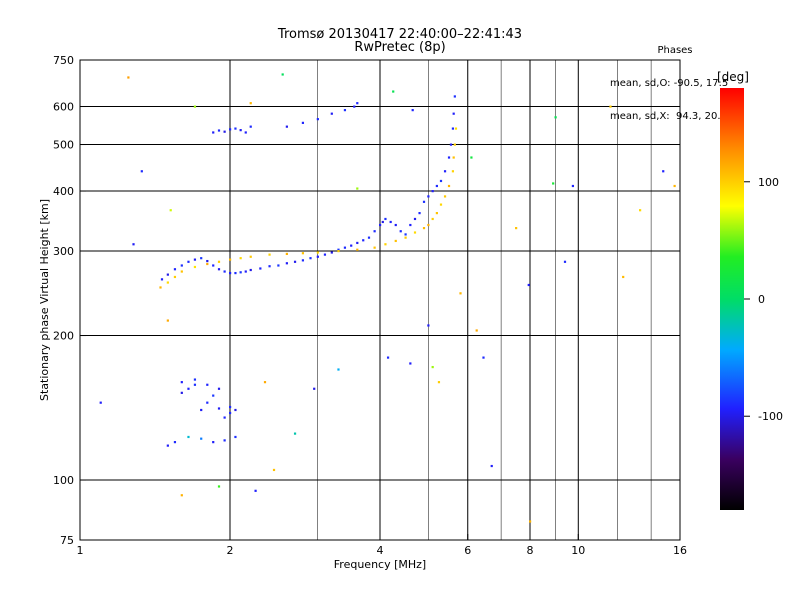  What do you see at coordinates (668, 116) in the screenshot?
I see `phase-stats-x: mean, sd,X: 94.3, 20.5` at bounding box center [668, 116].